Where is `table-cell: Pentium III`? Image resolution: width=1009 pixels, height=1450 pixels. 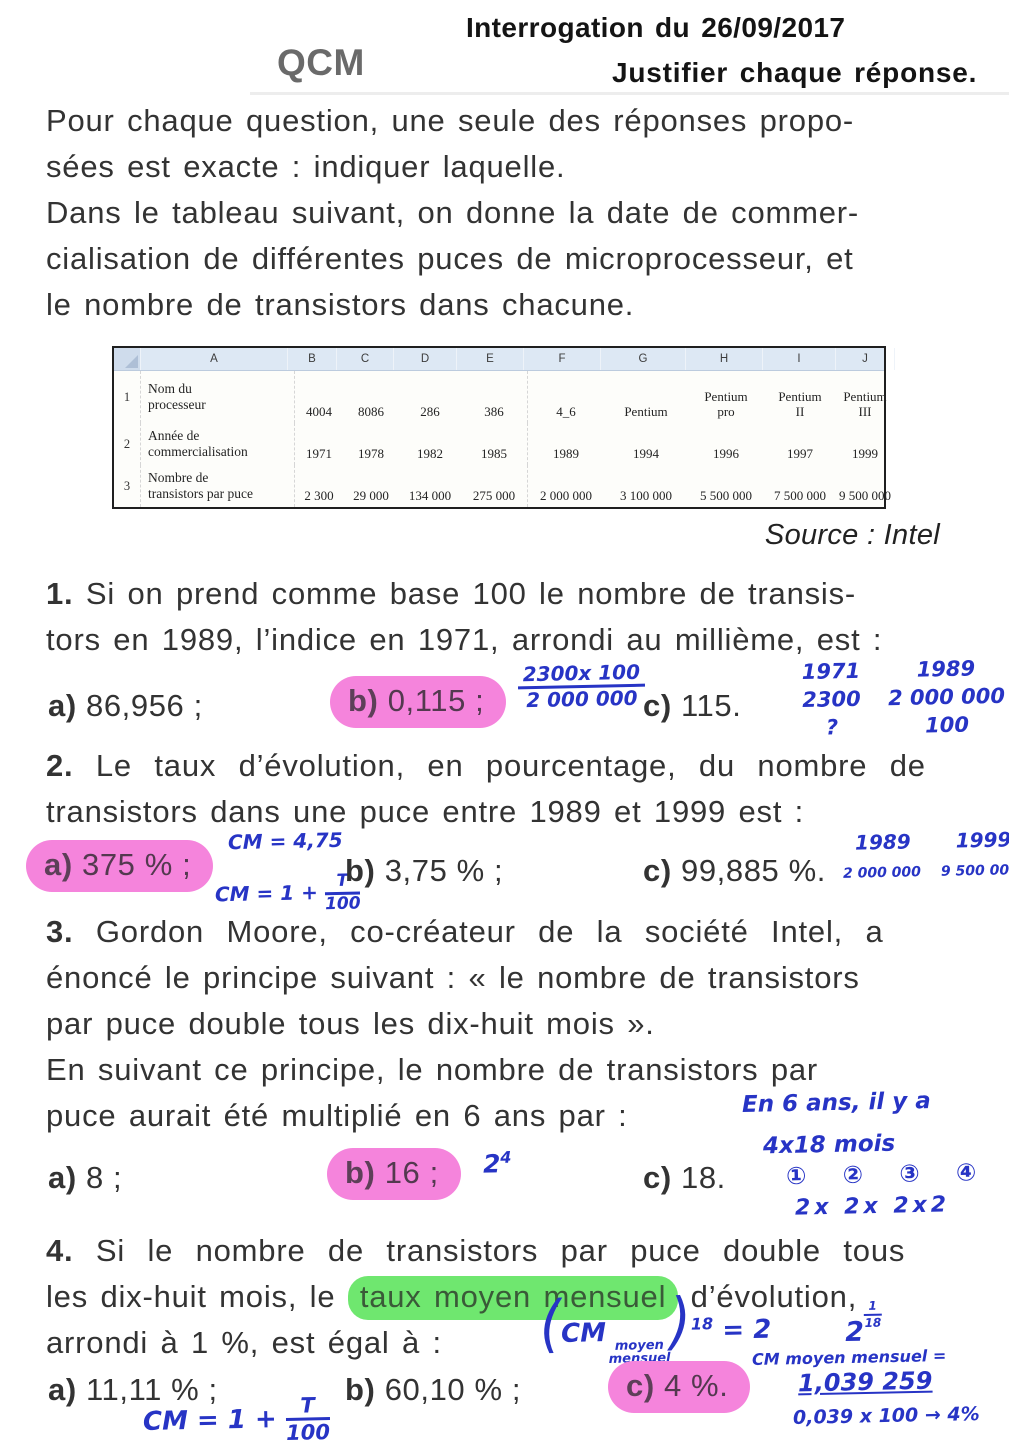 table-cell: Pentium III is located at coordinates (865, 404).